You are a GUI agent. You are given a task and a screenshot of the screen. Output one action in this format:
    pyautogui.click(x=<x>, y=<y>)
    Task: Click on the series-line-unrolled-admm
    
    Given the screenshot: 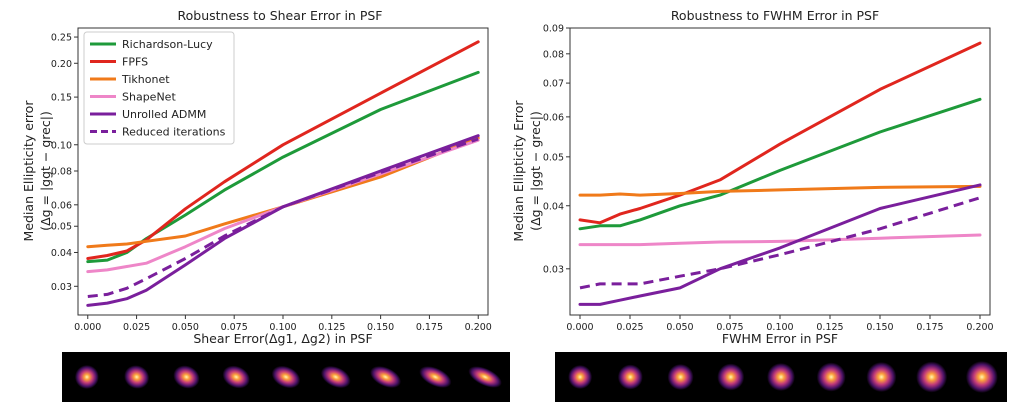 What is the action you would take?
    pyautogui.click(x=780, y=244)
    